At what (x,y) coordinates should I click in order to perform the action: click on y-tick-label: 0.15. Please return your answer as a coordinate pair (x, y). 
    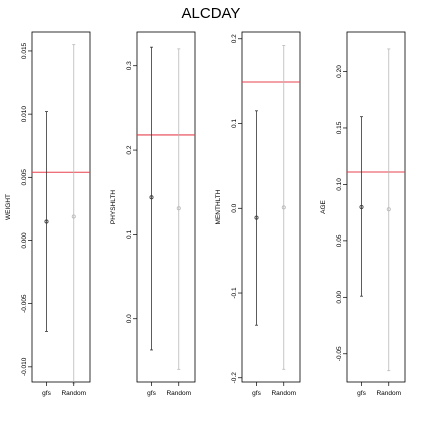
    Looking at the image, I should click on (339, 127).